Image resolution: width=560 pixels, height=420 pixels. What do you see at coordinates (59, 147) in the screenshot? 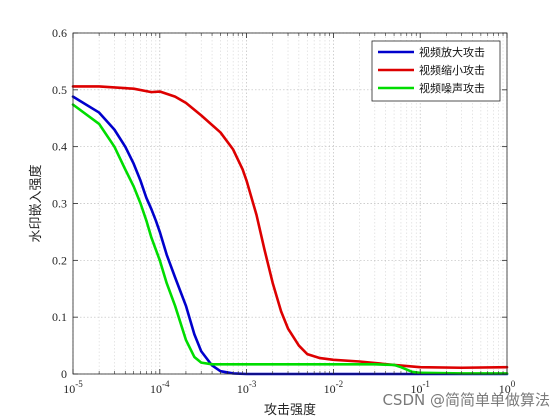
I see `y-tick-label: 0.4` at bounding box center [59, 147].